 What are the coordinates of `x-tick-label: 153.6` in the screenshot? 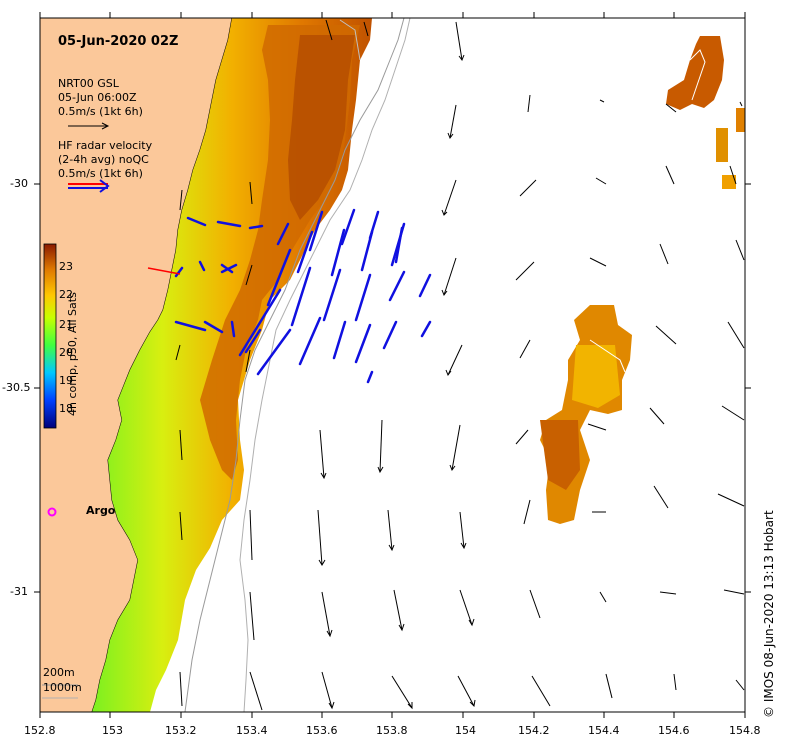 It's located at (322, 730).